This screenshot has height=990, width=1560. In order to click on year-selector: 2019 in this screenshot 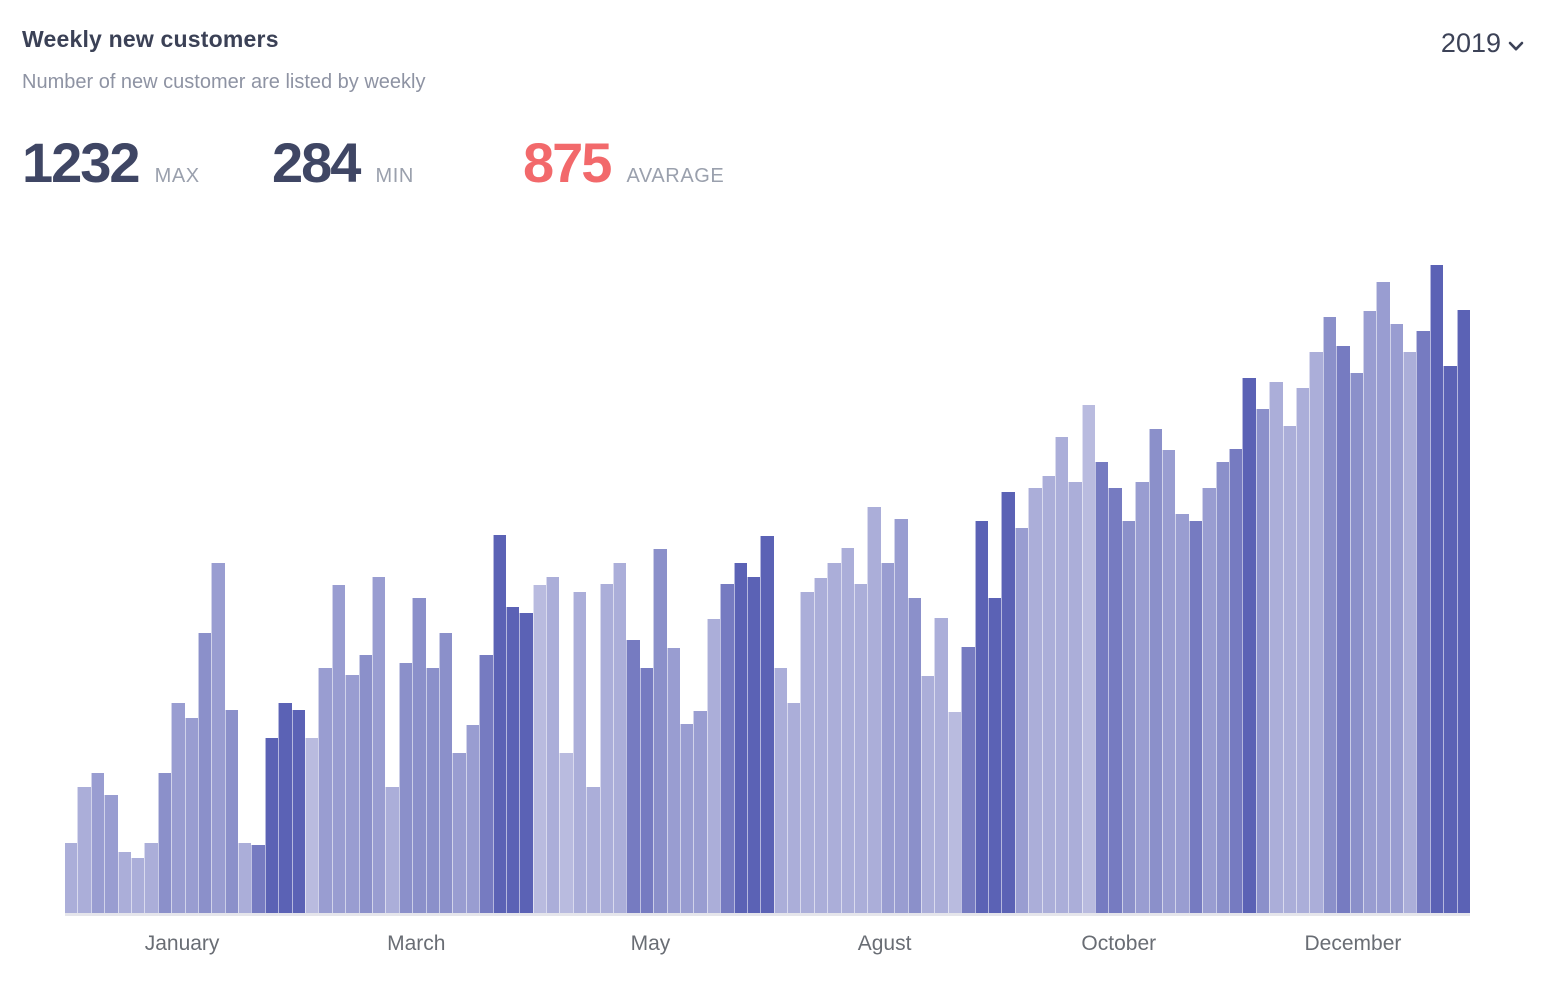, I will do `click(1482, 43)`.